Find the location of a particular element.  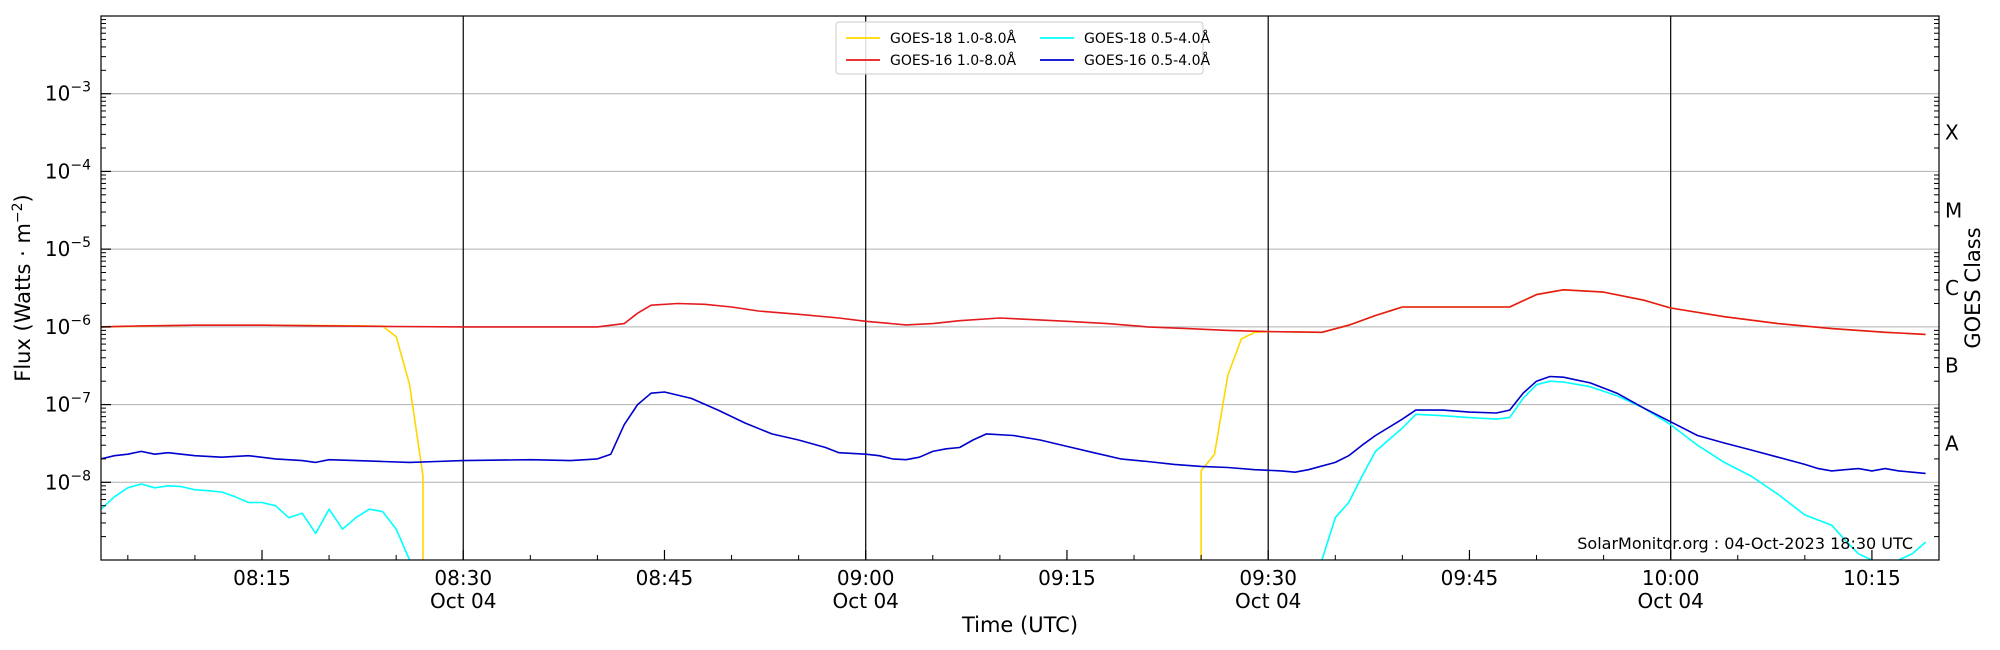

y-tick-label: 10⁻⁴ is located at coordinates (68, 170).